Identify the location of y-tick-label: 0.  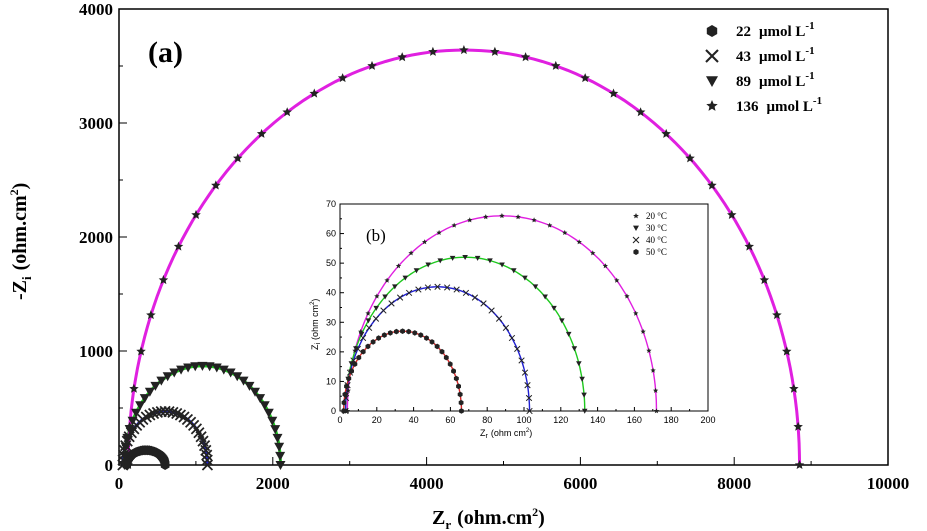
(333, 411).